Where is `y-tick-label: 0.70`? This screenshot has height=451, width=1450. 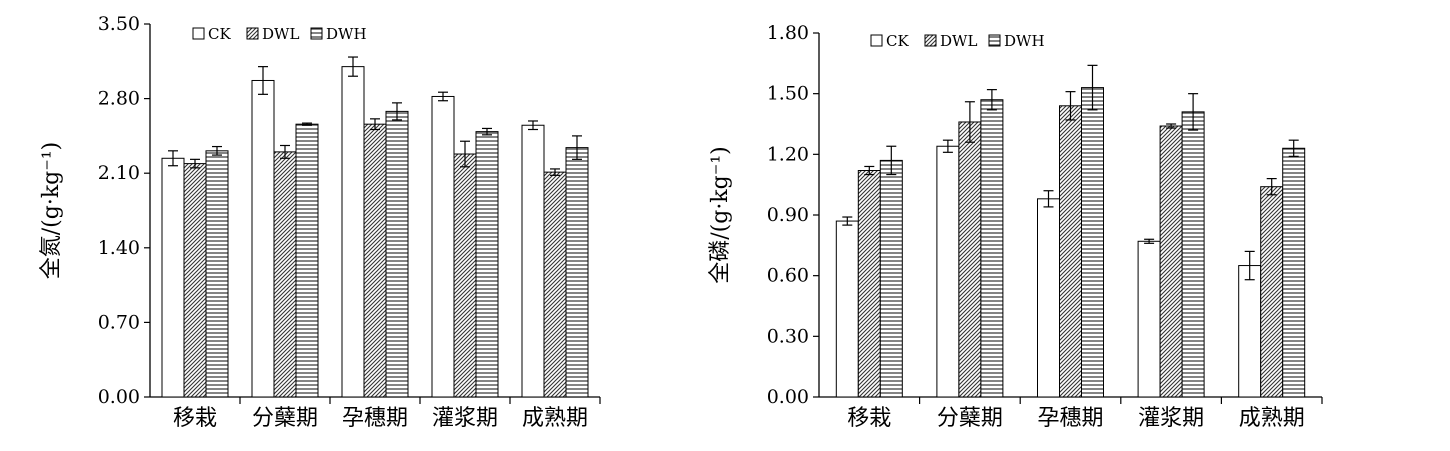
y-tick-label: 0.70 is located at coordinates (119, 322).